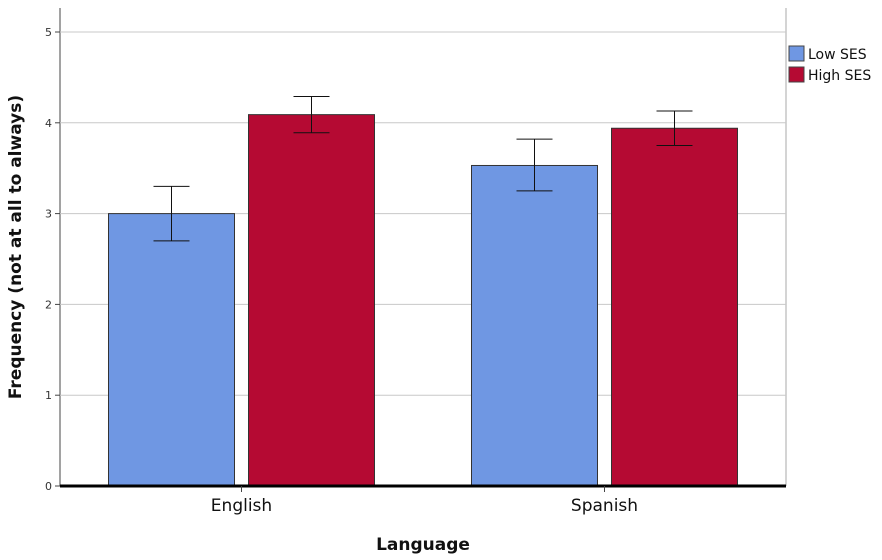 The image size is (882, 560). What do you see at coordinates (796, 53) in the screenshot?
I see `legend-swatch-low-ses` at bounding box center [796, 53].